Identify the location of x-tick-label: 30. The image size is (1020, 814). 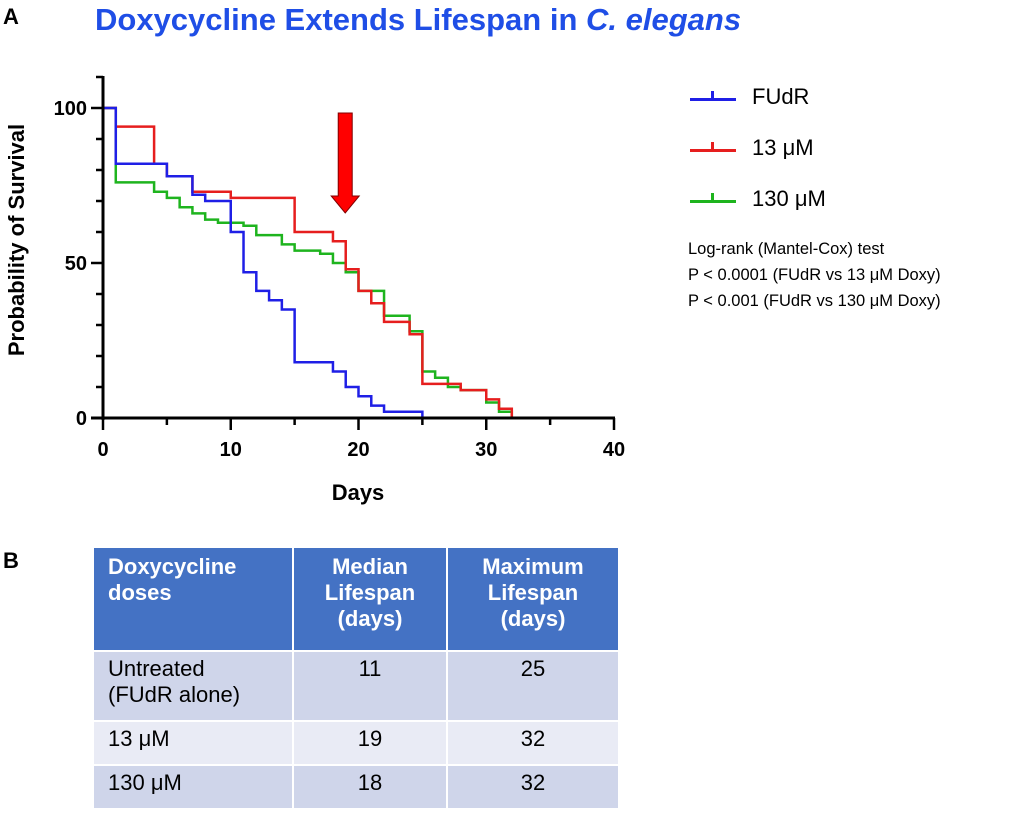
(486, 450).